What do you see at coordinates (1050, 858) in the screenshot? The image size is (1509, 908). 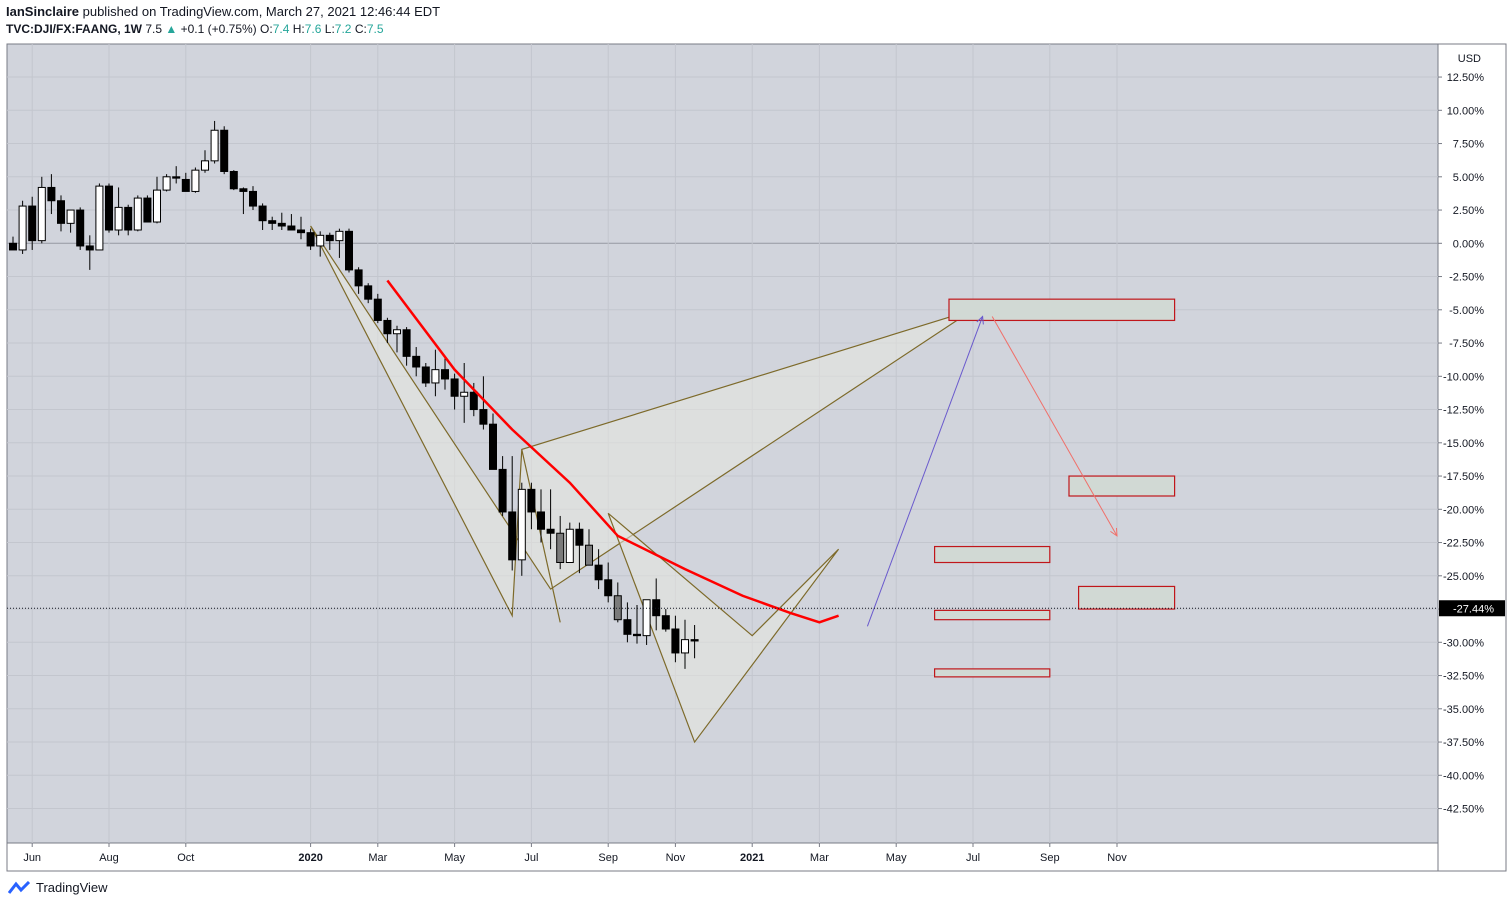 I see `x-tick-label: Sep` at bounding box center [1050, 858].